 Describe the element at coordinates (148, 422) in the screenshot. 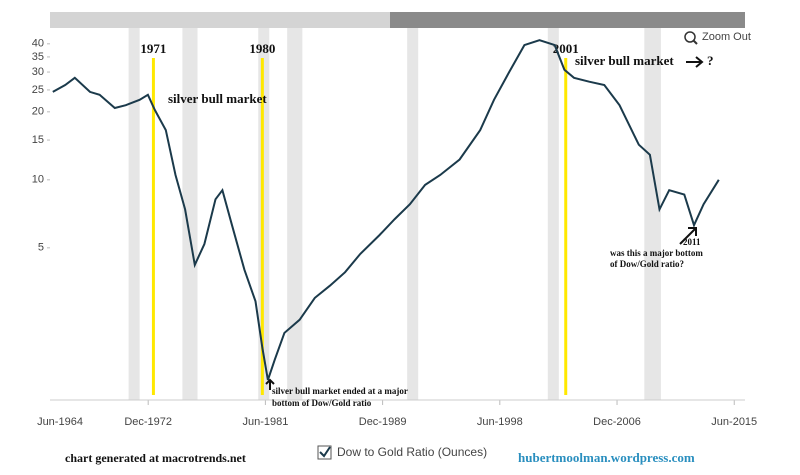

I see `x-tick-label: Dec-1972` at that location.